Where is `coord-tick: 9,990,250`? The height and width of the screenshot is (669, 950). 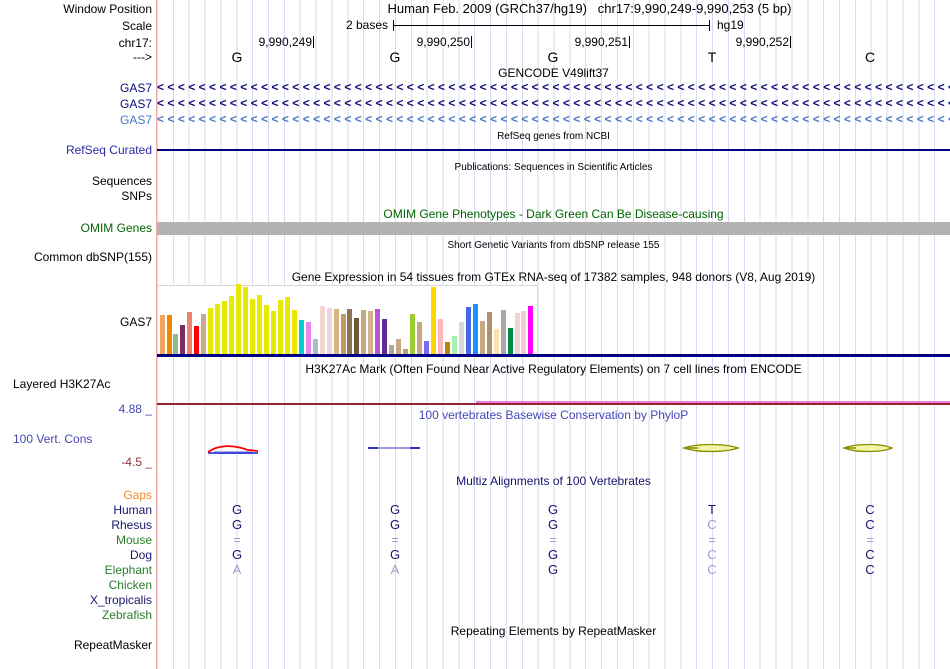
coord-tick: 9,990,250 is located at coordinates (431, 42).